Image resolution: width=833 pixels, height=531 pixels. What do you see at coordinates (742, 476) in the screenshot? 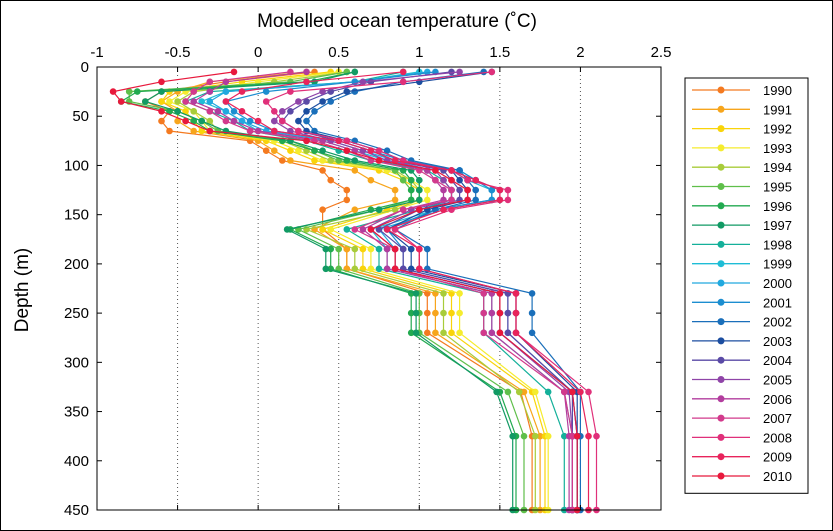
I see `legend-item: 2010` at bounding box center [742, 476].